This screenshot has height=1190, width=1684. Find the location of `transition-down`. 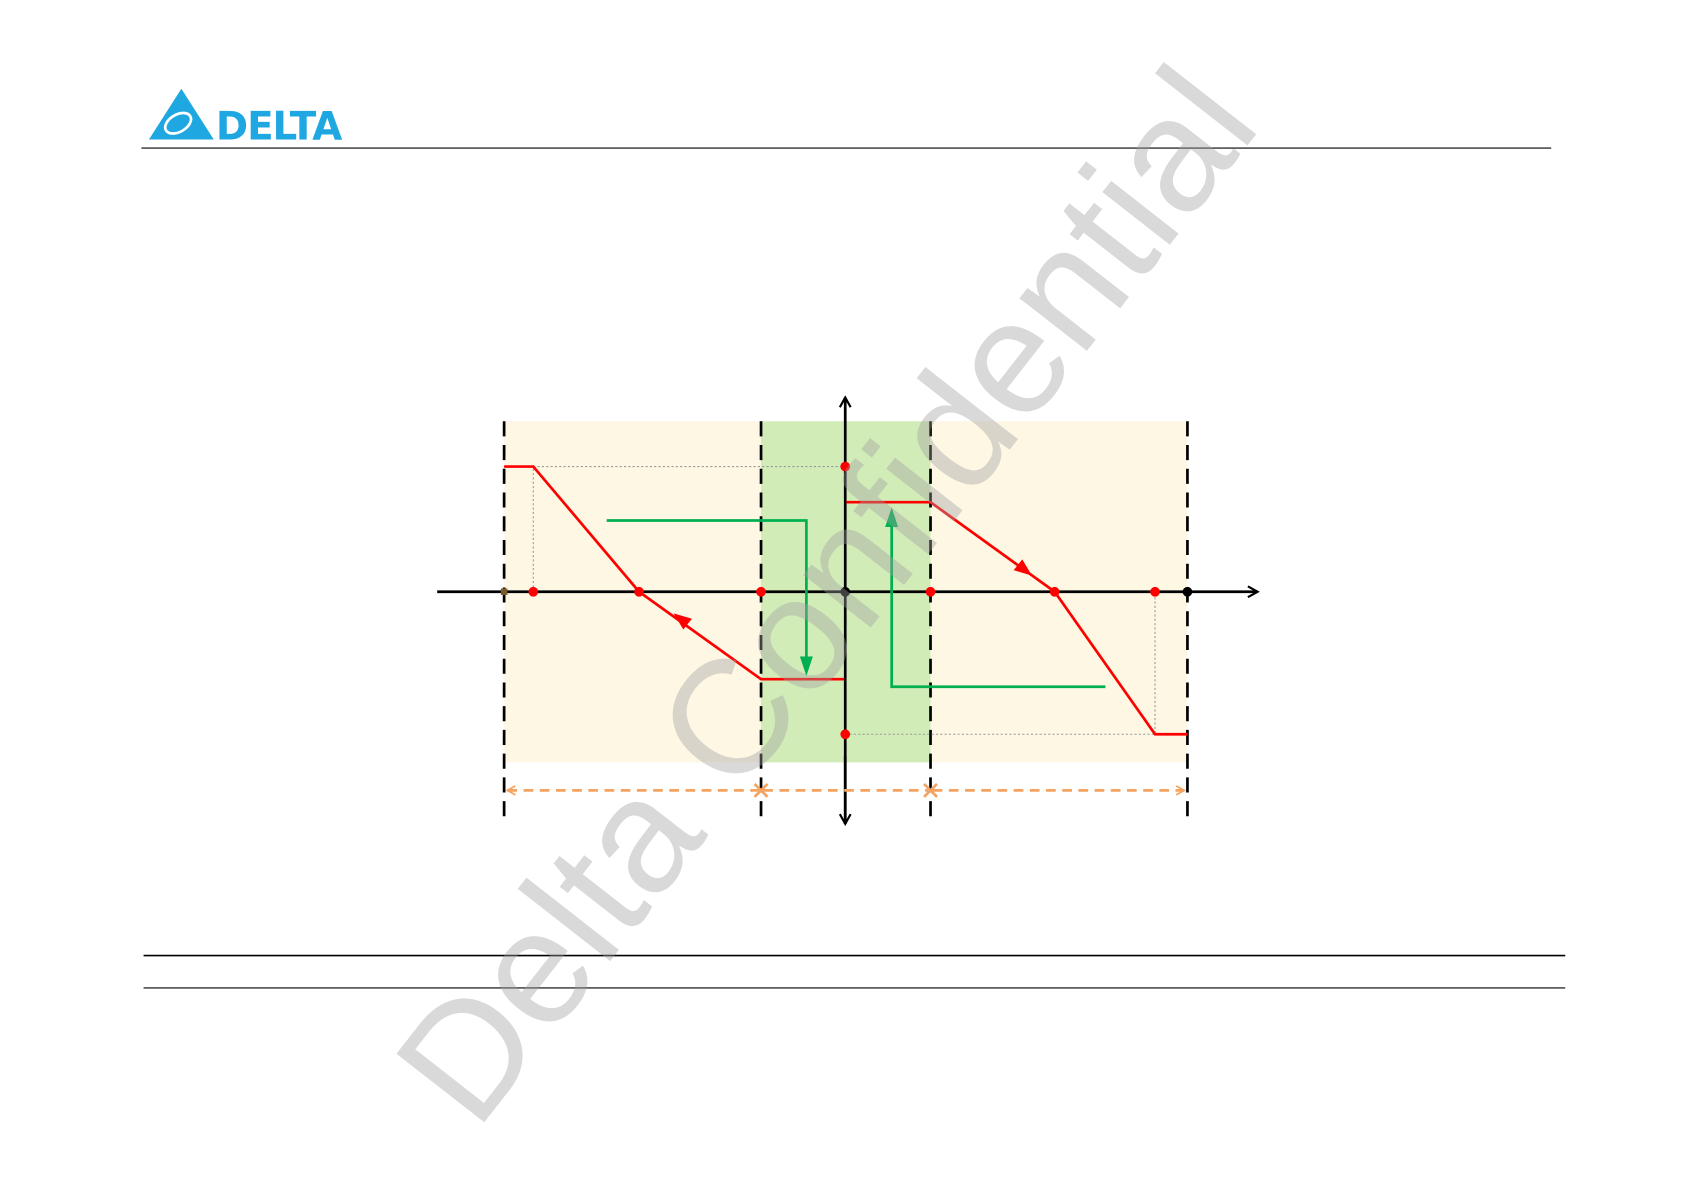

transition-down is located at coordinates (707, 589).